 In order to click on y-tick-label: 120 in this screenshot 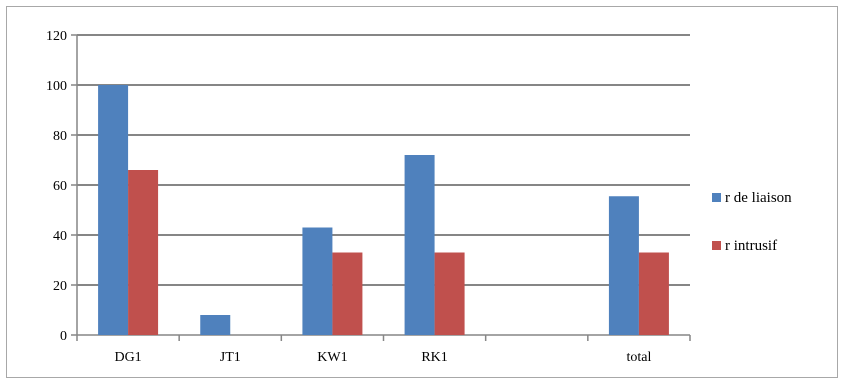, I will do `click(56, 36)`.